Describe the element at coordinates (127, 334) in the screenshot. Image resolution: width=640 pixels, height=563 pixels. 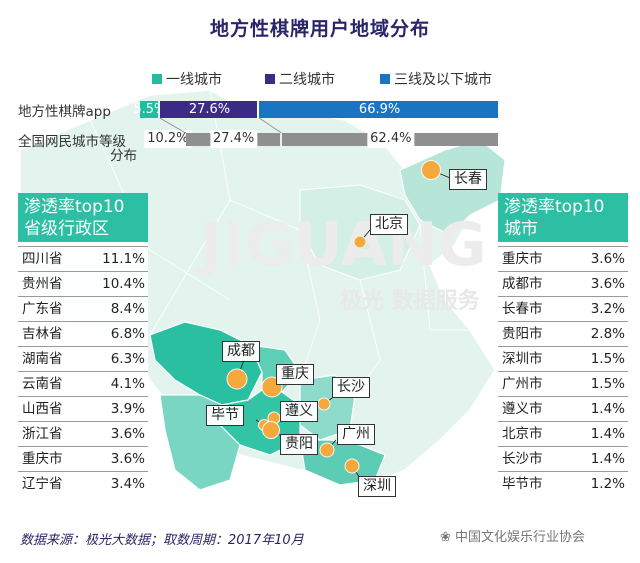
I see `province-value: 6.8%` at that location.